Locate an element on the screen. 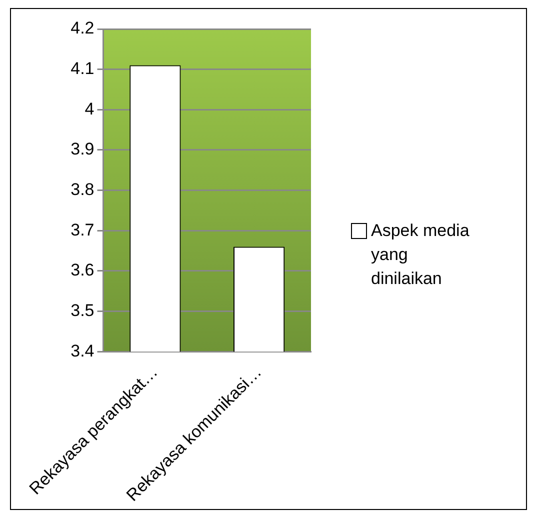 This screenshot has width=539, height=517. y-tick-label: 3.4 is located at coordinates (82, 350).